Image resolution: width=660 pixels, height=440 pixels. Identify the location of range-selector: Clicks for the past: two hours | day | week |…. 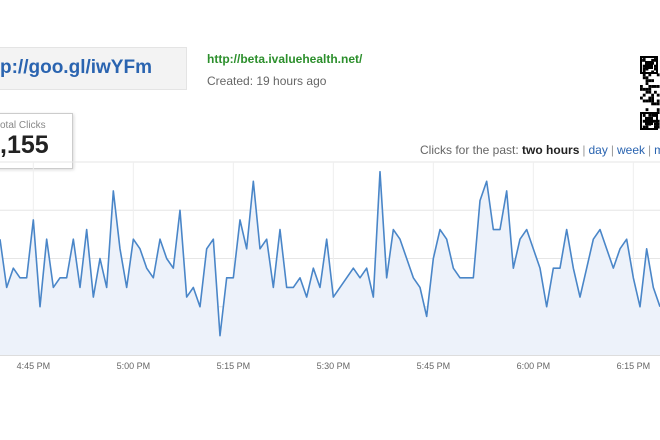
(540, 150).